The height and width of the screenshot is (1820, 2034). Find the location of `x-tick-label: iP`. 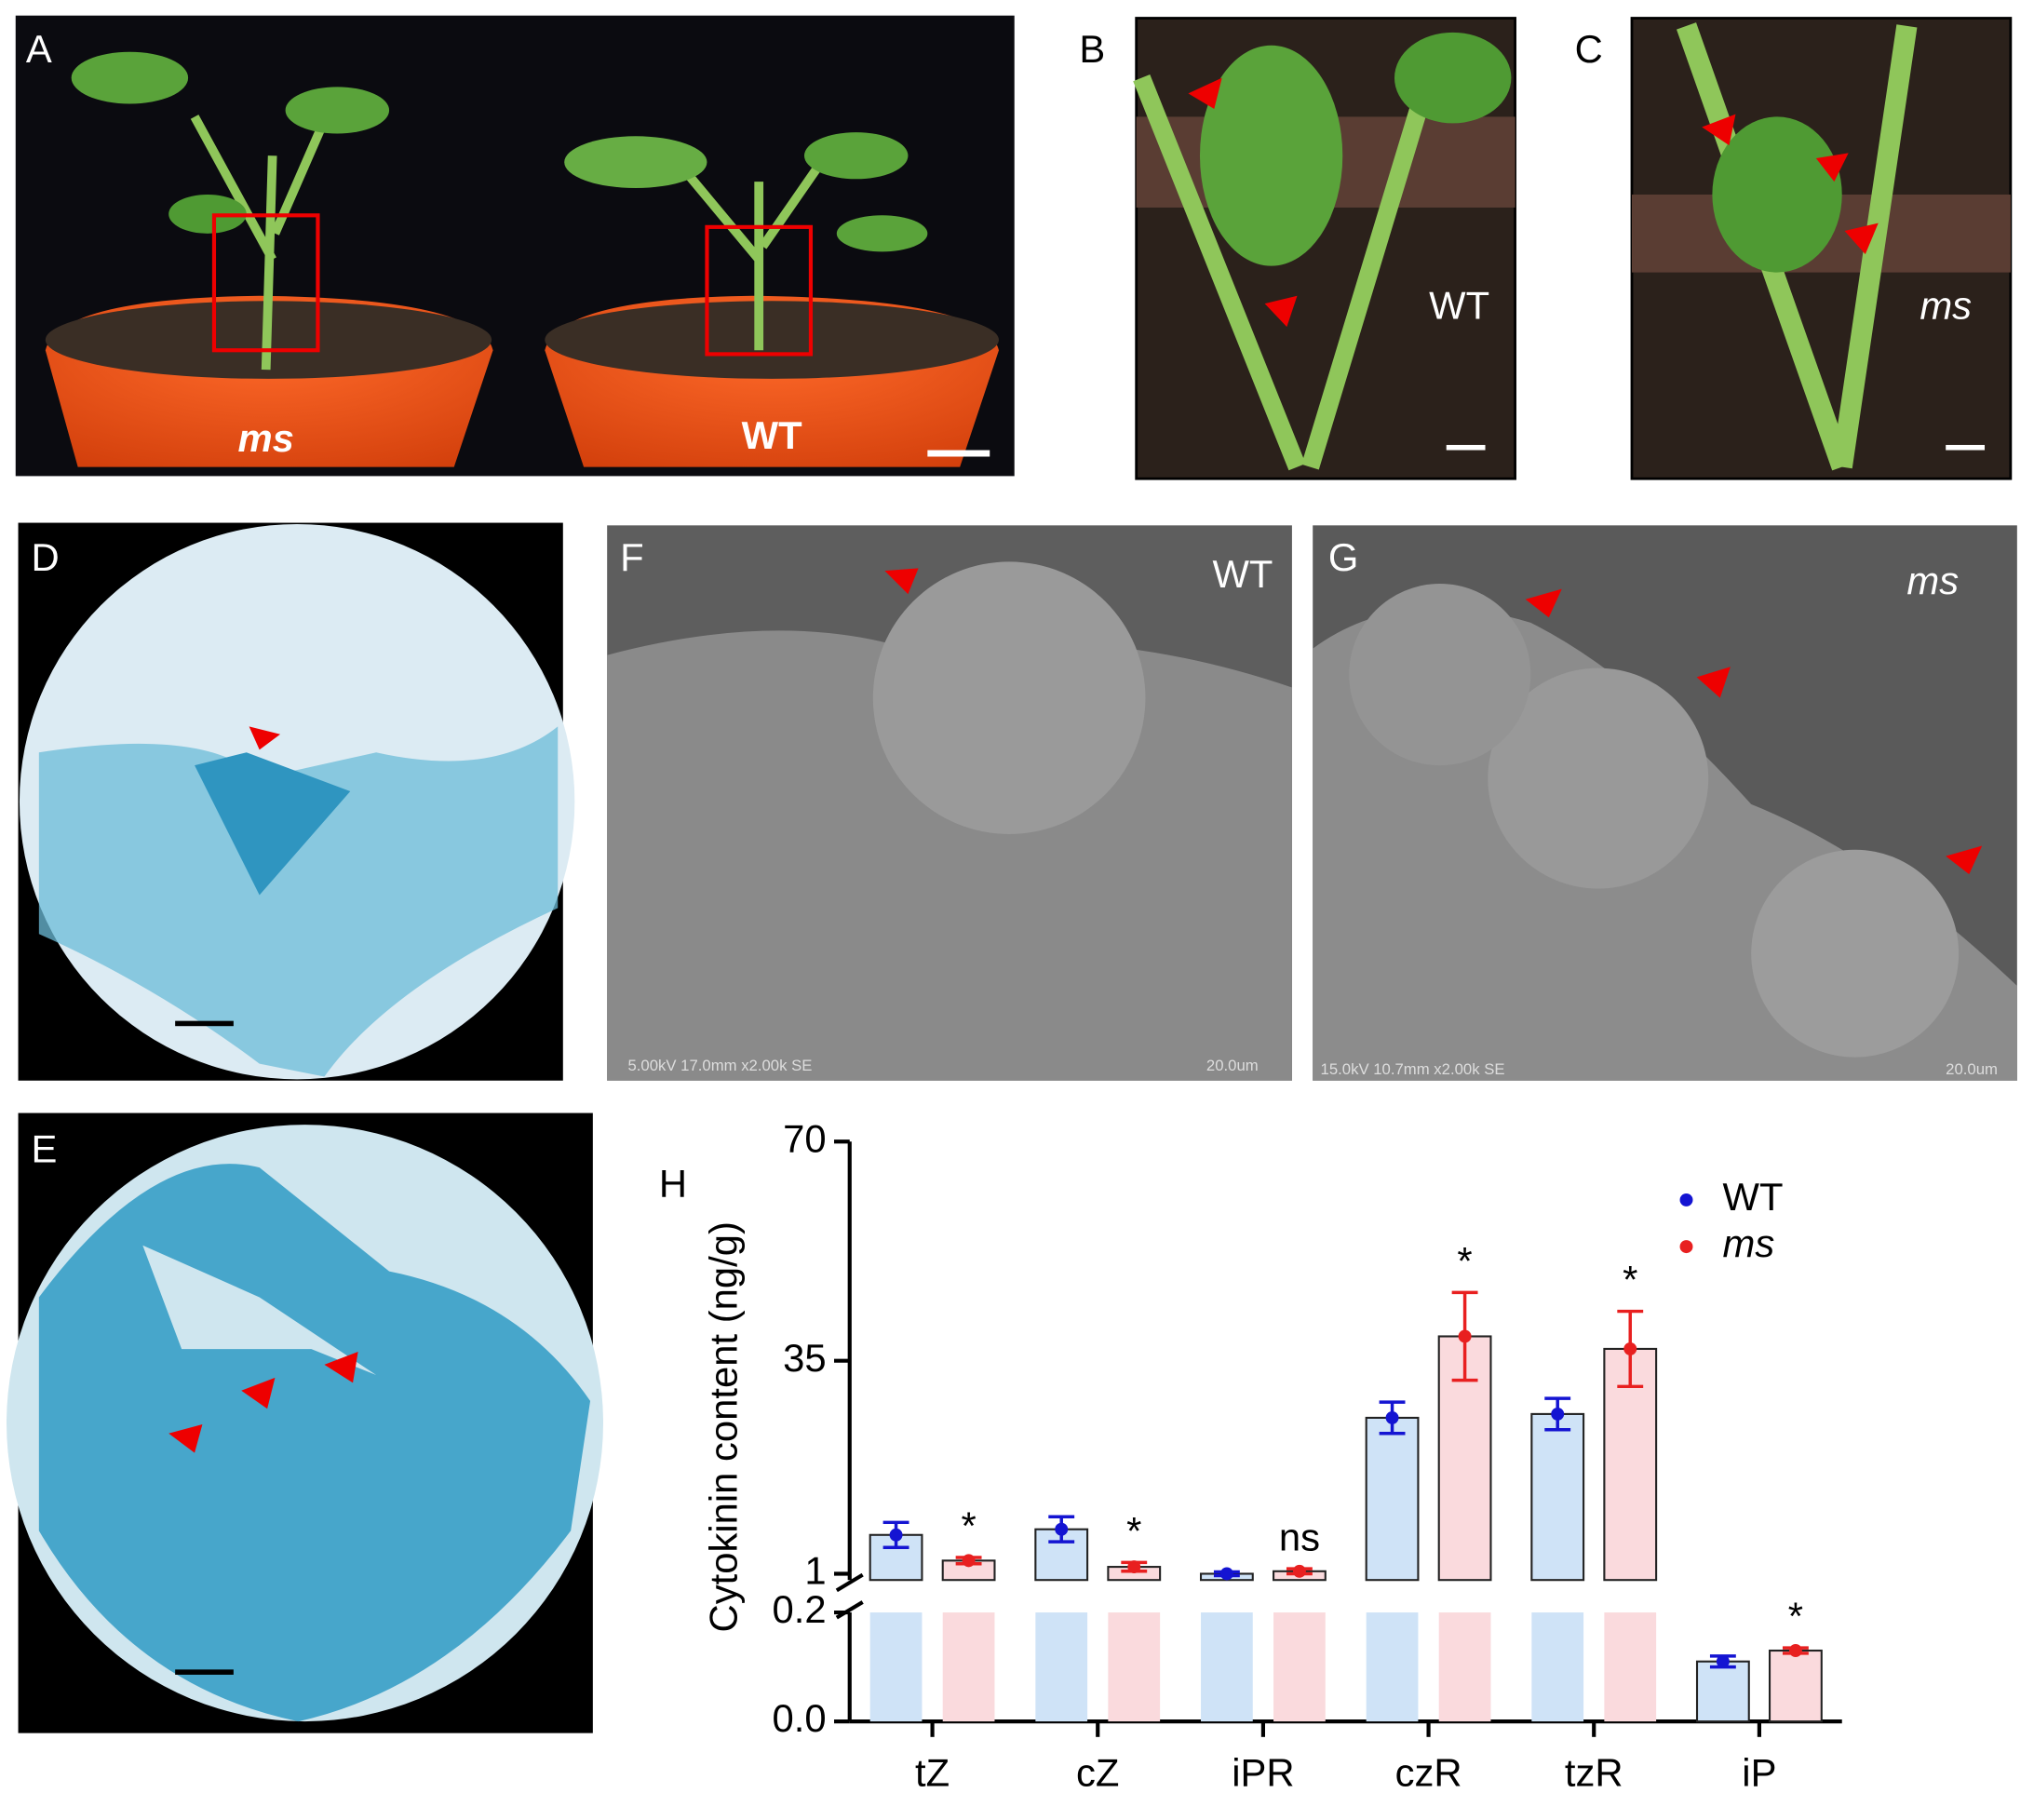

x-tick-label: iP is located at coordinates (1759, 1773).